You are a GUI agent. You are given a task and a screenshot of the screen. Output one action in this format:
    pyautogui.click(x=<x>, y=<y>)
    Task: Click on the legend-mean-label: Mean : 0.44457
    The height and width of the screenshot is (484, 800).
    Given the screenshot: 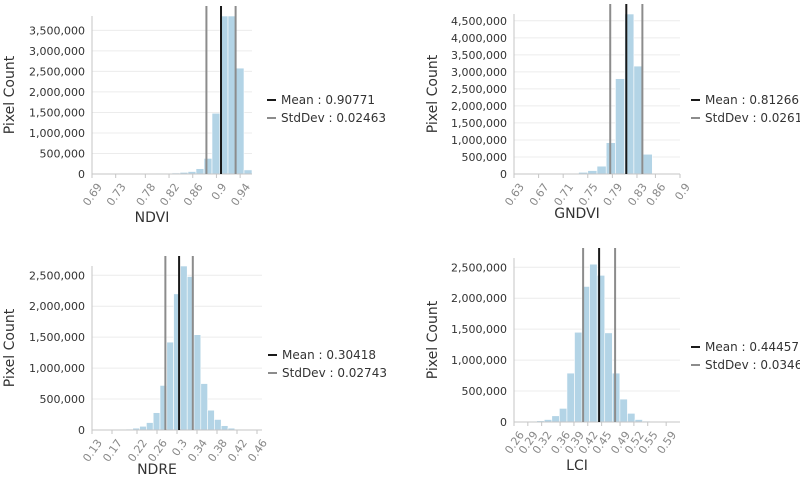 What is the action you would take?
    pyautogui.click(x=752, y=347)
    